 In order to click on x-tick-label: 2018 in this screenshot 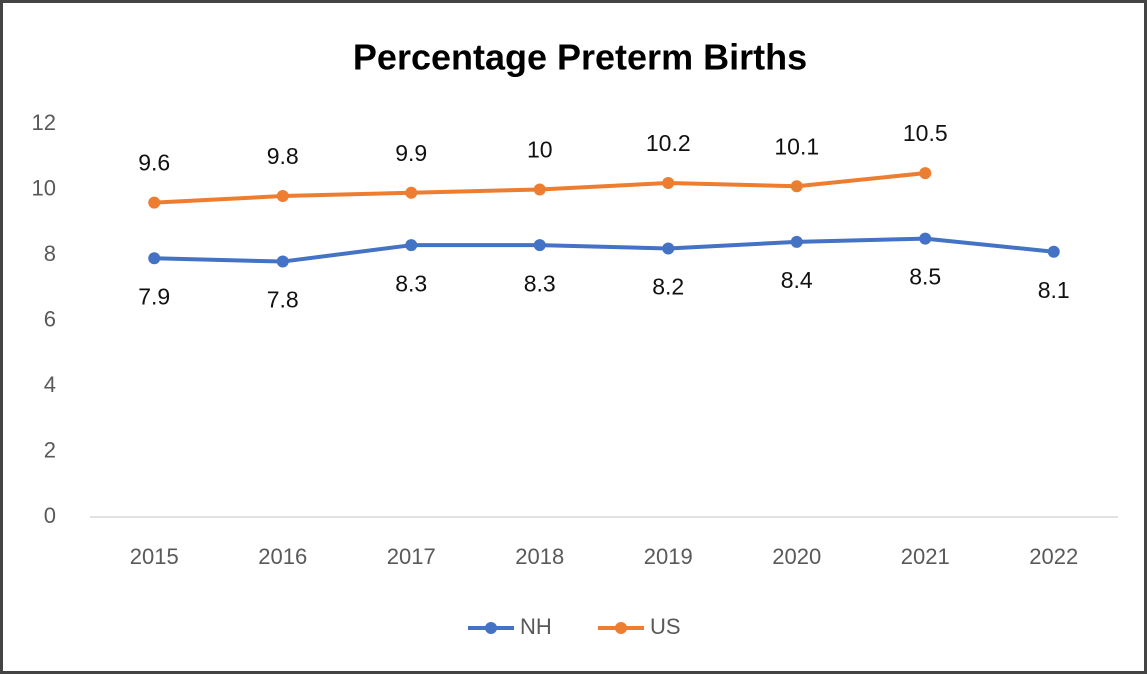, I will do `click(539, 556)`.